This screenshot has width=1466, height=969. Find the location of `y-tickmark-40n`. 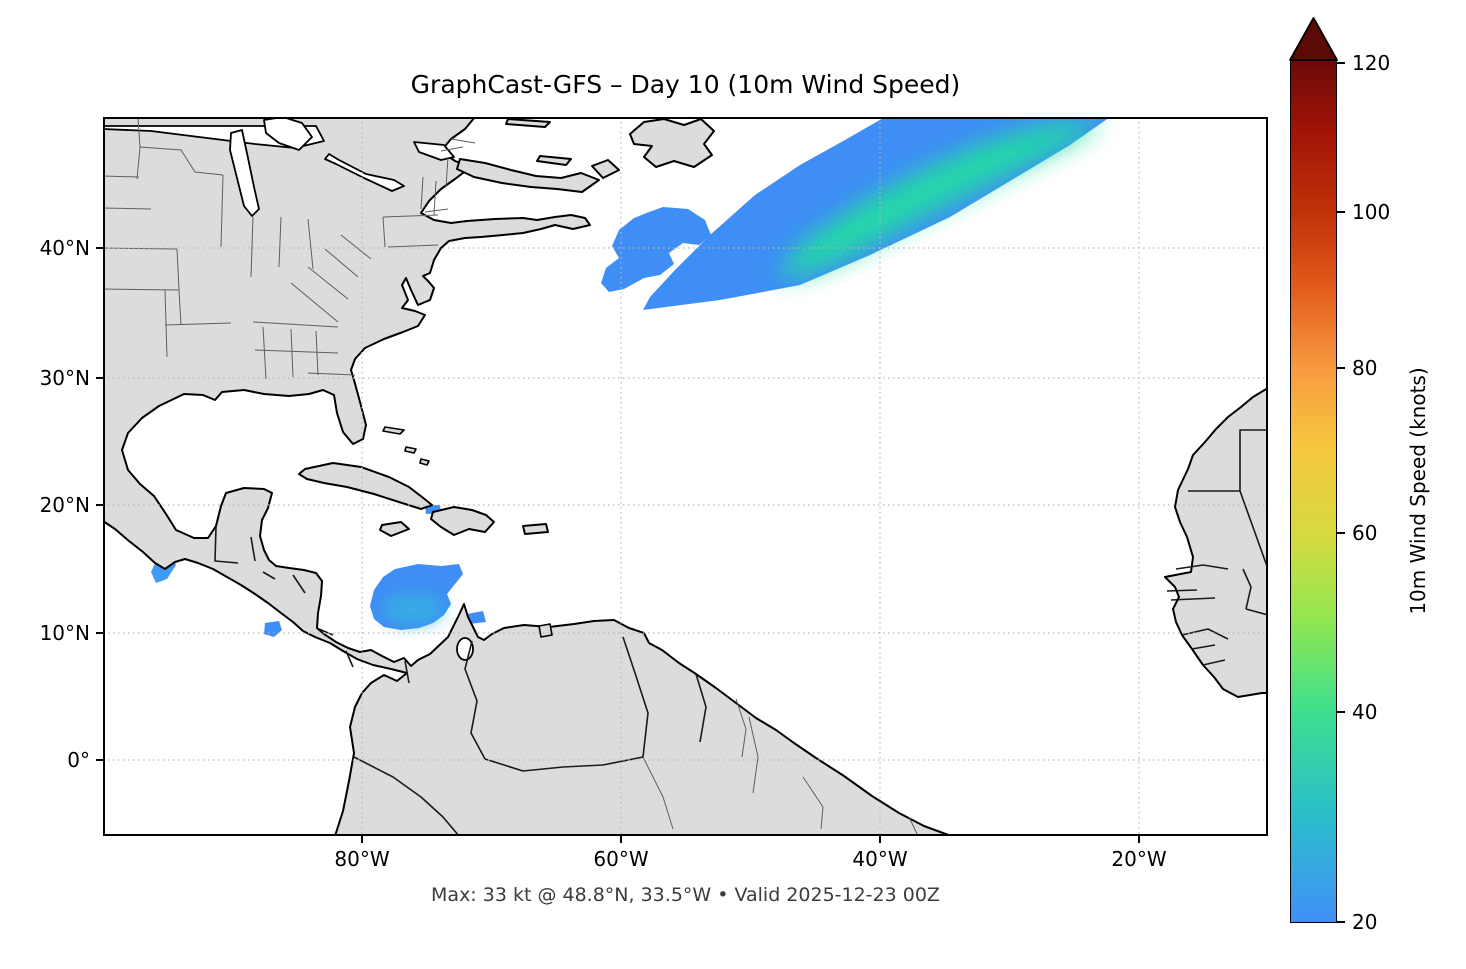

y-tickmark-40n is located at coordinates (99, 248).